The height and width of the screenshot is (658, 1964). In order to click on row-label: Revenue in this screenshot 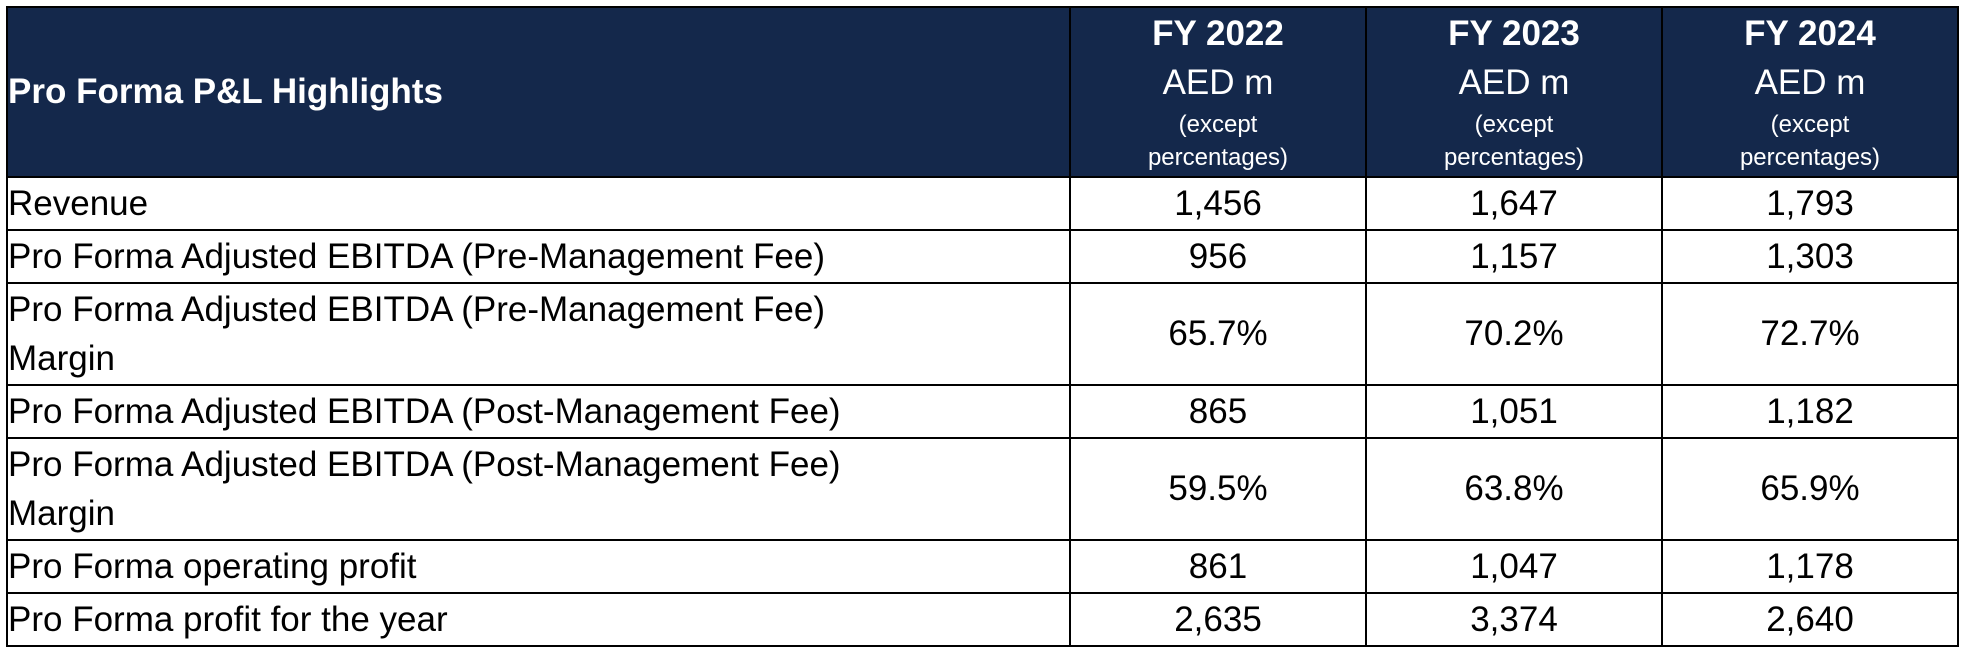, I will do `click(538, 203)`.